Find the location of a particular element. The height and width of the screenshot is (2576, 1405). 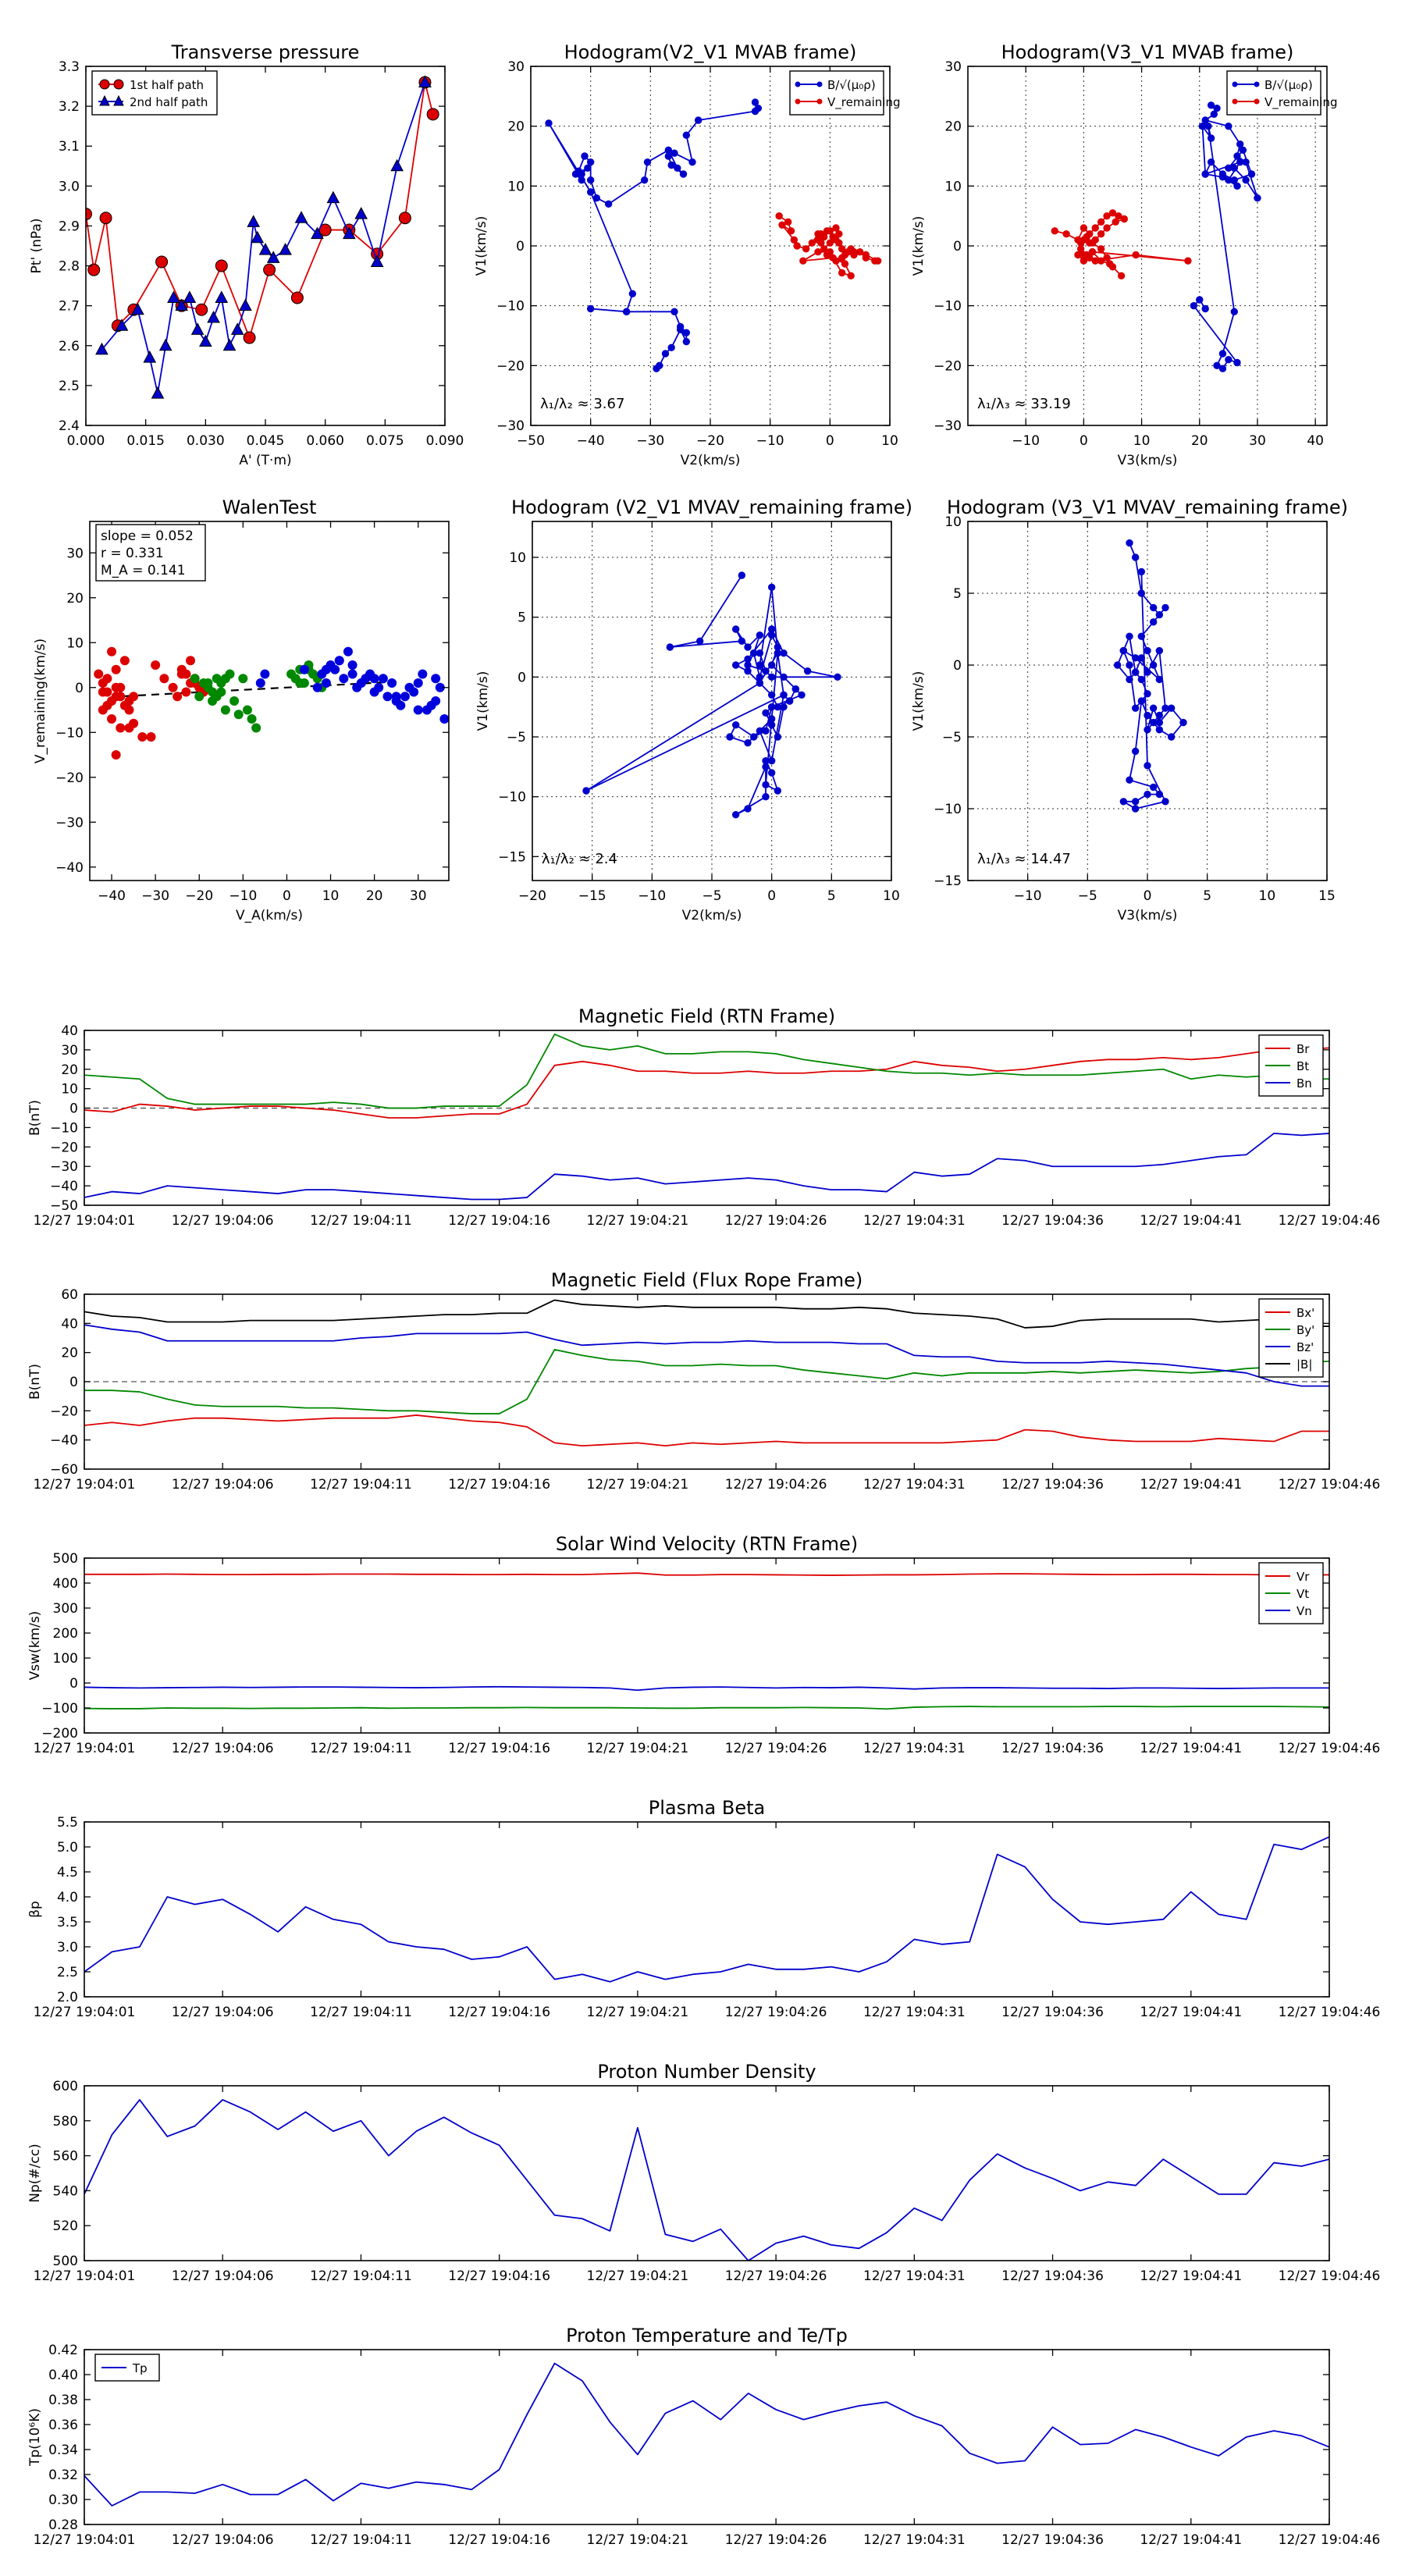

y-tick-label: −20 is located at coordinates (69, 778).